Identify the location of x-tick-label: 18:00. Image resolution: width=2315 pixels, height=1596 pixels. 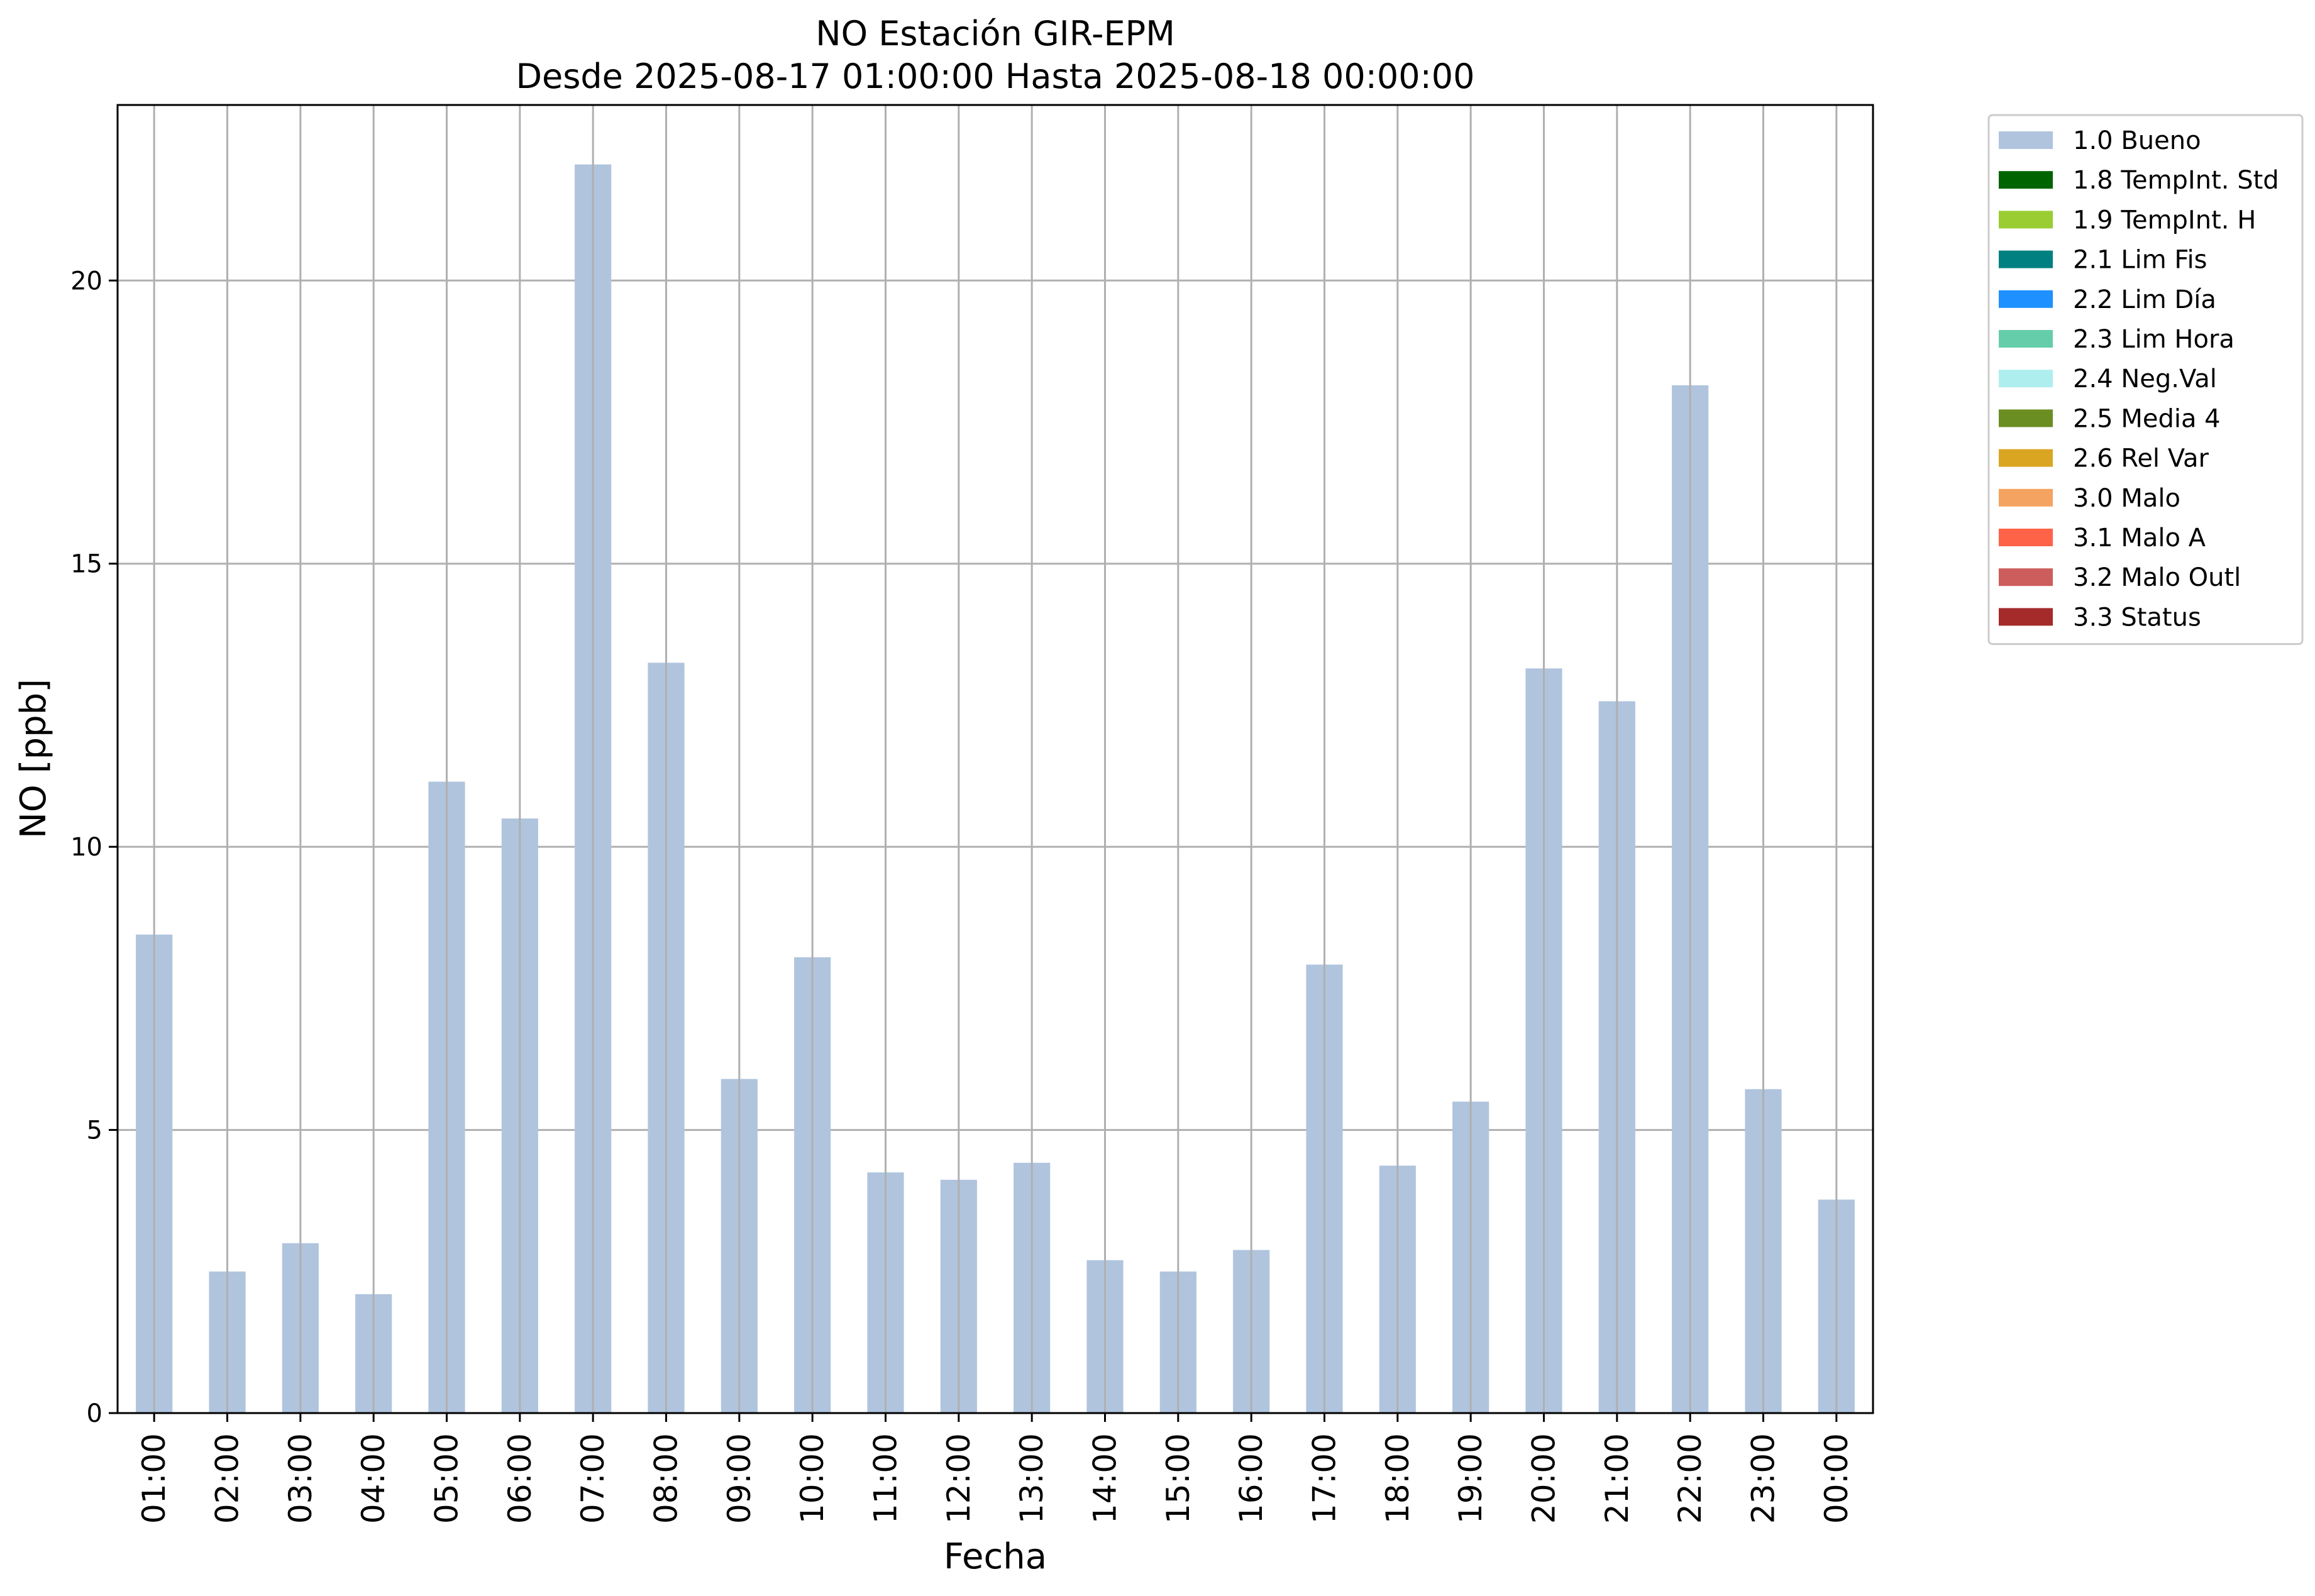
(1397, 1478).